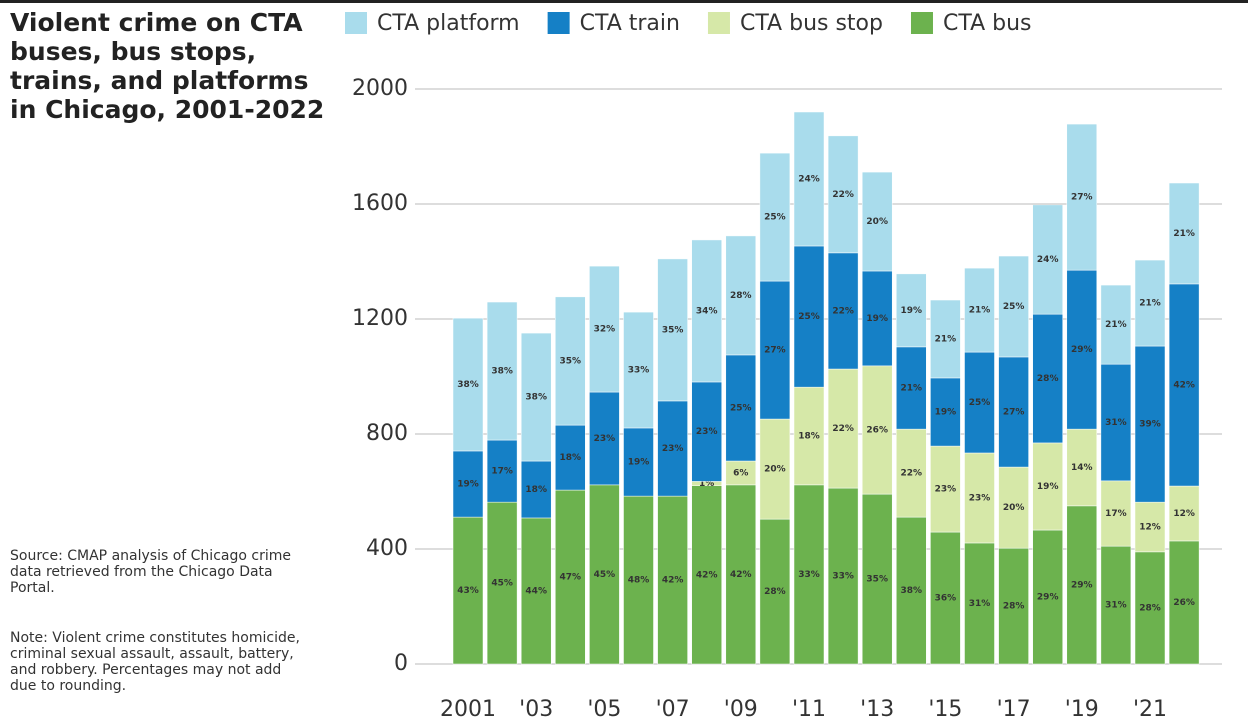 This screenshot has width=1248, height=725. What do you see at coordinates (639, 581) in the screenshot?
I see `value-label: 48%` at bounding box center [639, 581].